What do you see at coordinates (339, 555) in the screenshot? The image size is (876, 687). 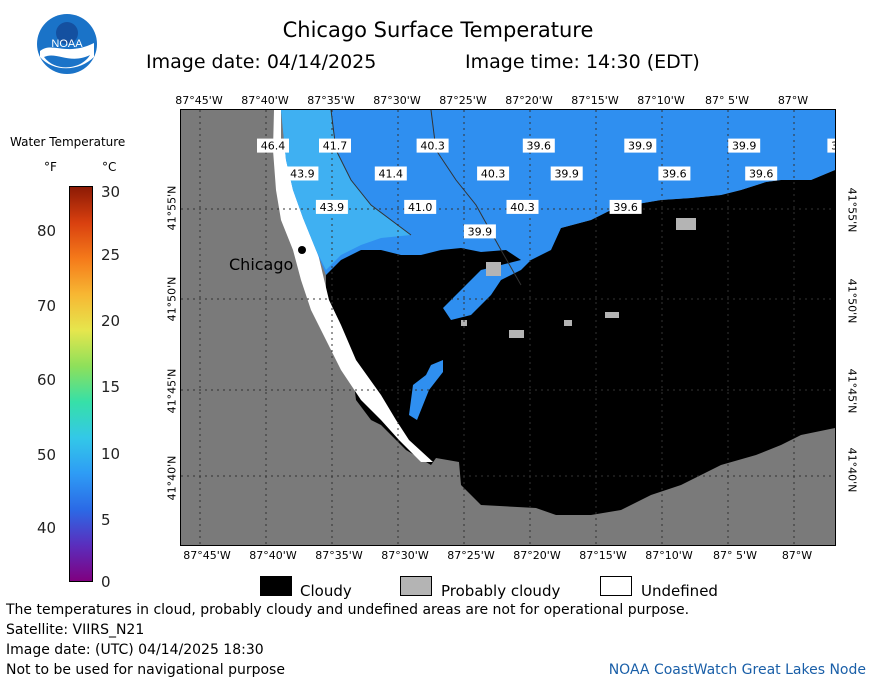 I see `lon-label-bottom: 87°35'W` at bounding box center [339, 555].